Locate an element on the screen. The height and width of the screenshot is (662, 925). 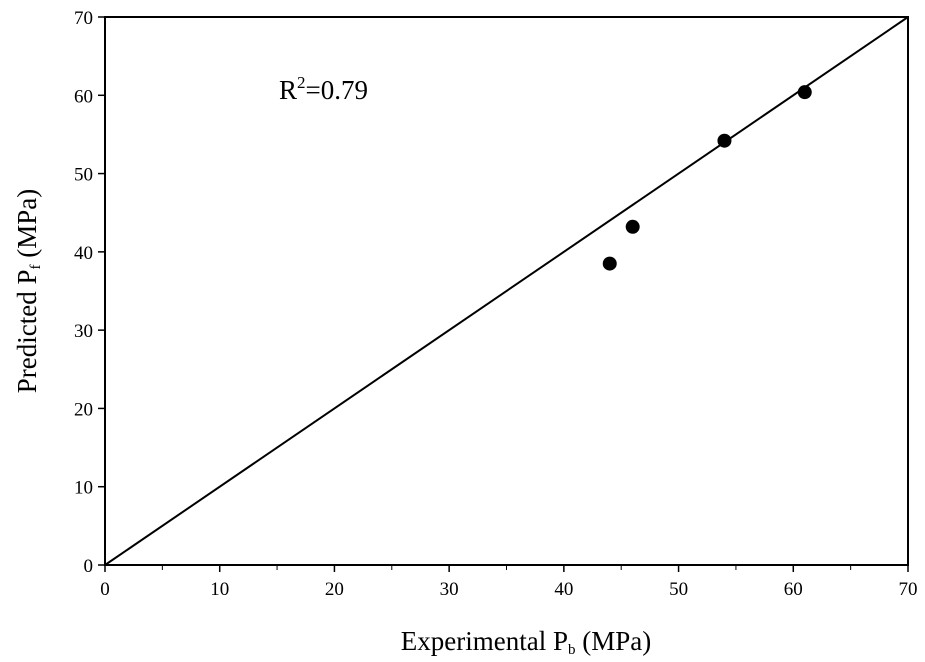
x-tick-label: 20 is located at coordinates (334, 589).